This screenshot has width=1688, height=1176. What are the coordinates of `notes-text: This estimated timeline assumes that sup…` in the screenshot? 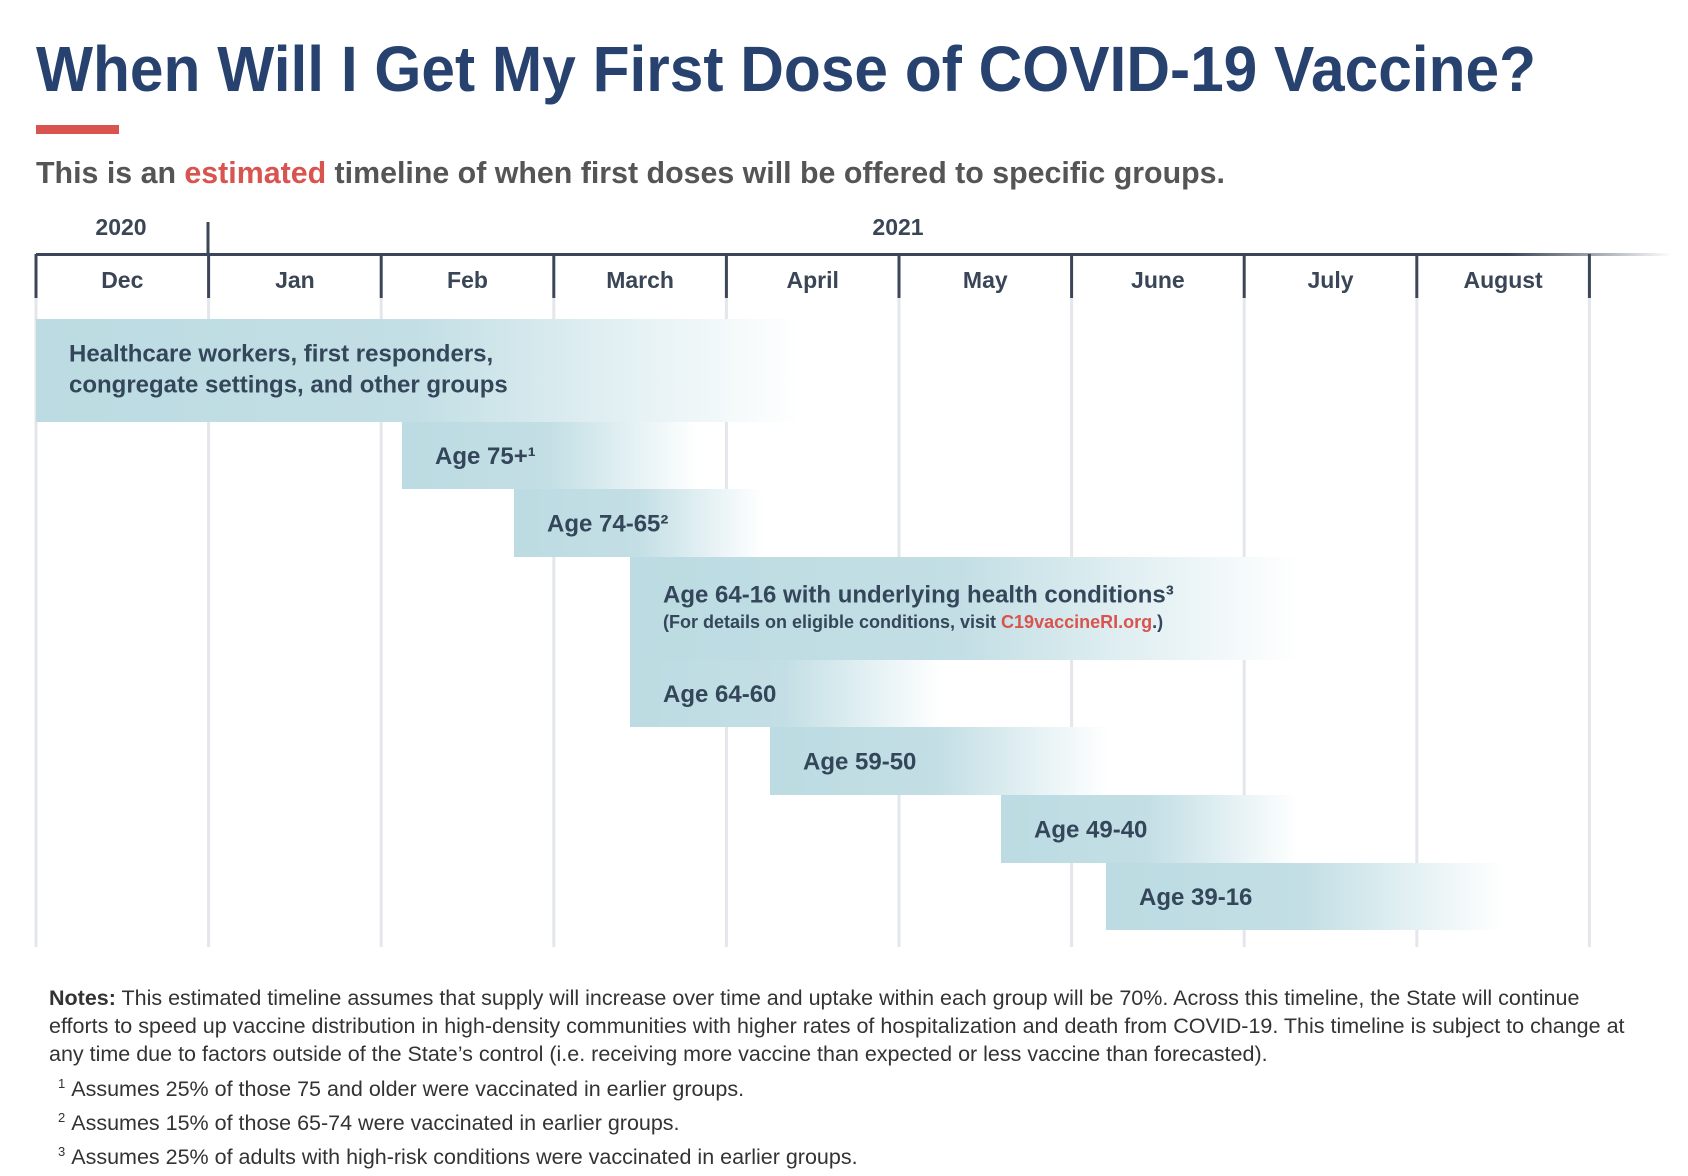 It's located at (837, 1026).